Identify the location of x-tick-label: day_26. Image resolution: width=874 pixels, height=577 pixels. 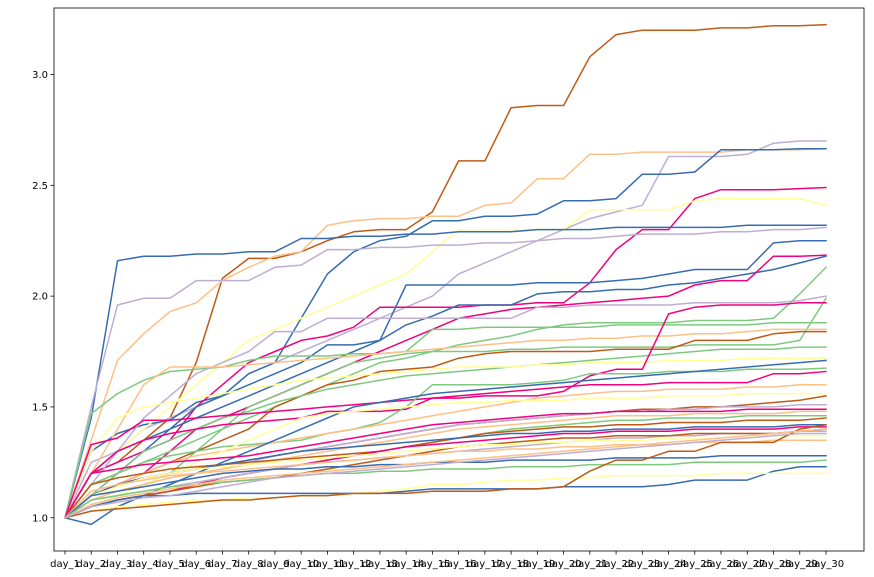
(721, 564).